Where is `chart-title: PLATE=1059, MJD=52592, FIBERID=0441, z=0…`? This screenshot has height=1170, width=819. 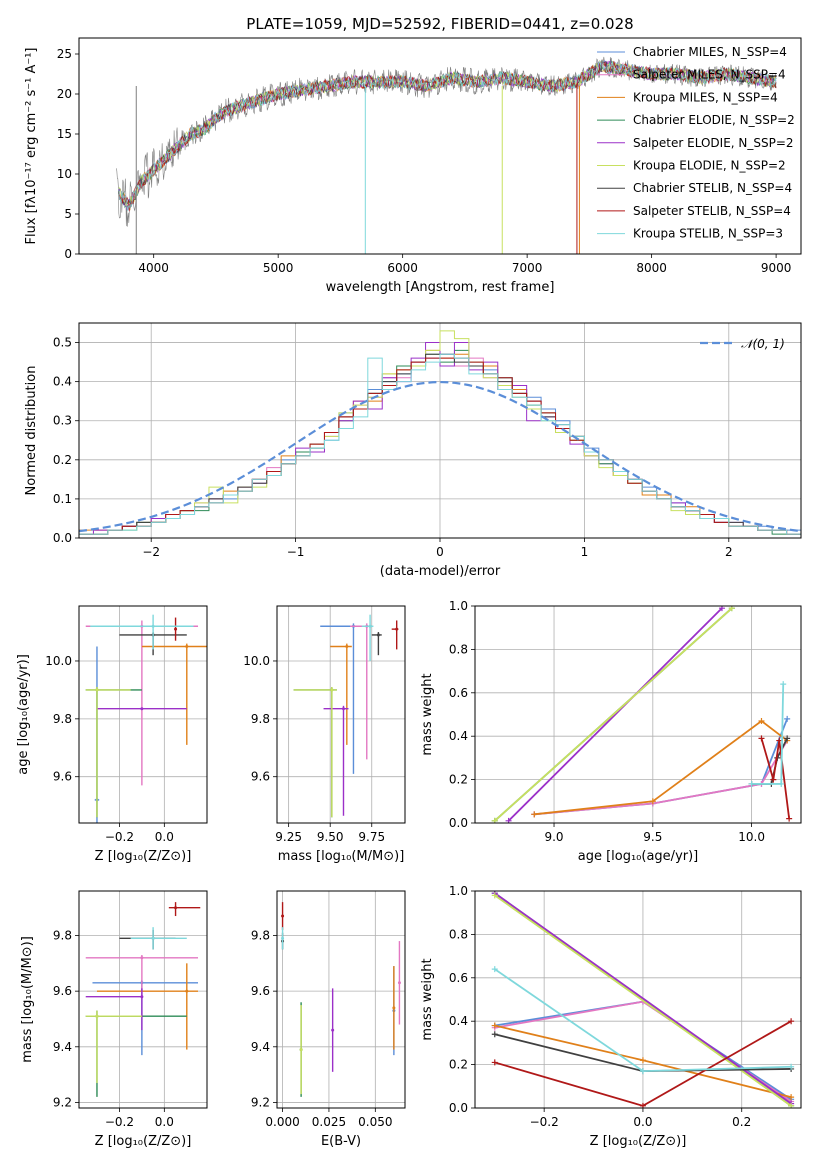
chart-title: PLATE=1059, MJD=52592, FIBERID=0441, z=0… is located at coordinates (439, 24).